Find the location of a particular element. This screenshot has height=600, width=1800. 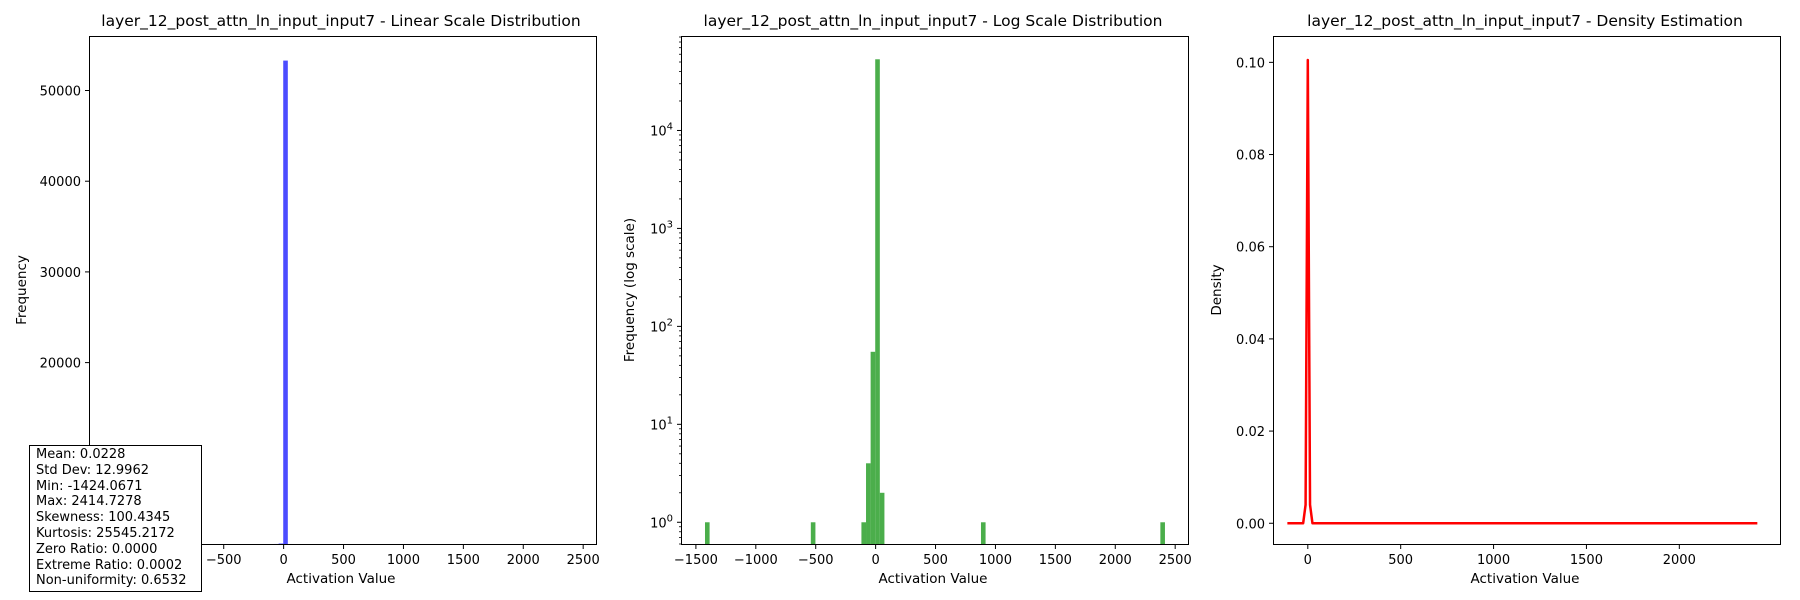

stat-std-dev: Std Dev: 12.9962 is located at coordinates (92, 470).